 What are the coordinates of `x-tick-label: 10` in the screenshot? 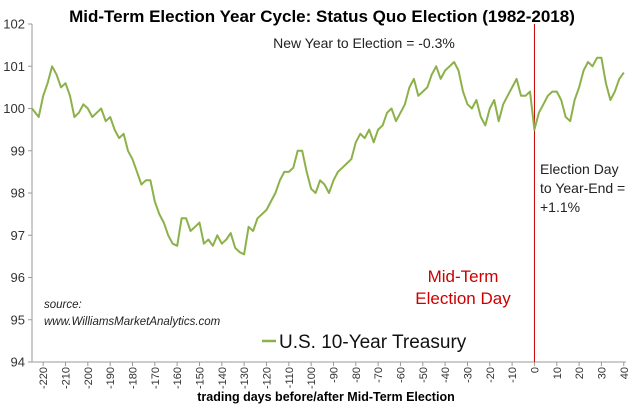 It's located at (558, 373).